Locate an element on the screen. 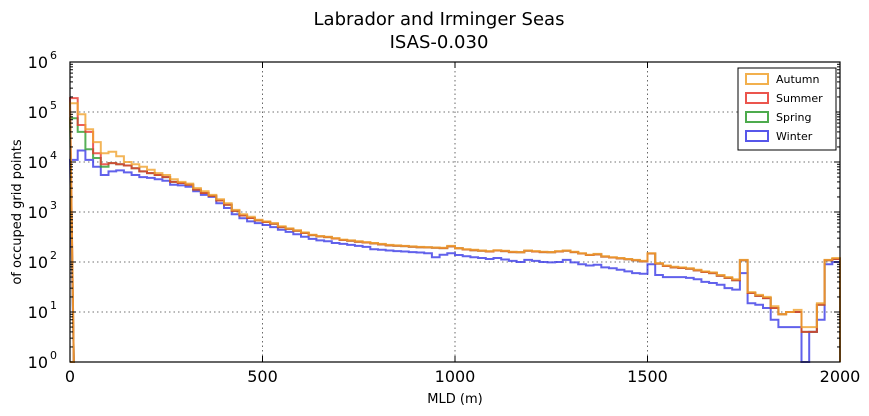  legend-label-autumn: Autumn is located at coordinates (797, 79).